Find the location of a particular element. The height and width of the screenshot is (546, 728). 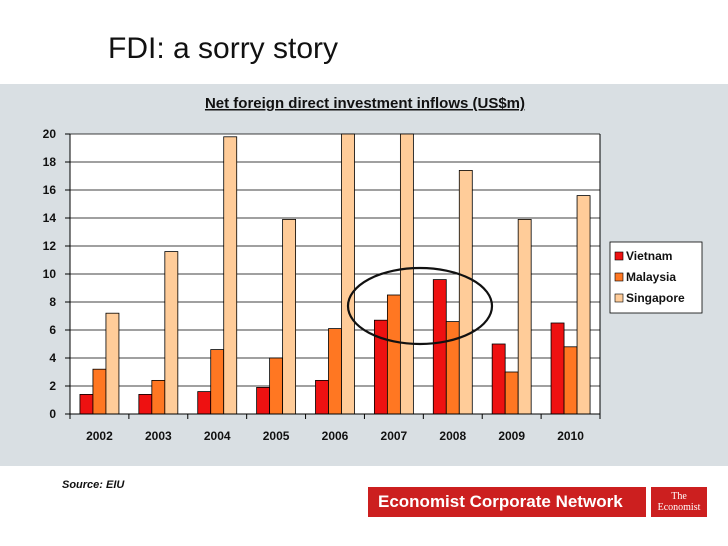

logo-line-2: Economist is located at coordinates (679, 507).